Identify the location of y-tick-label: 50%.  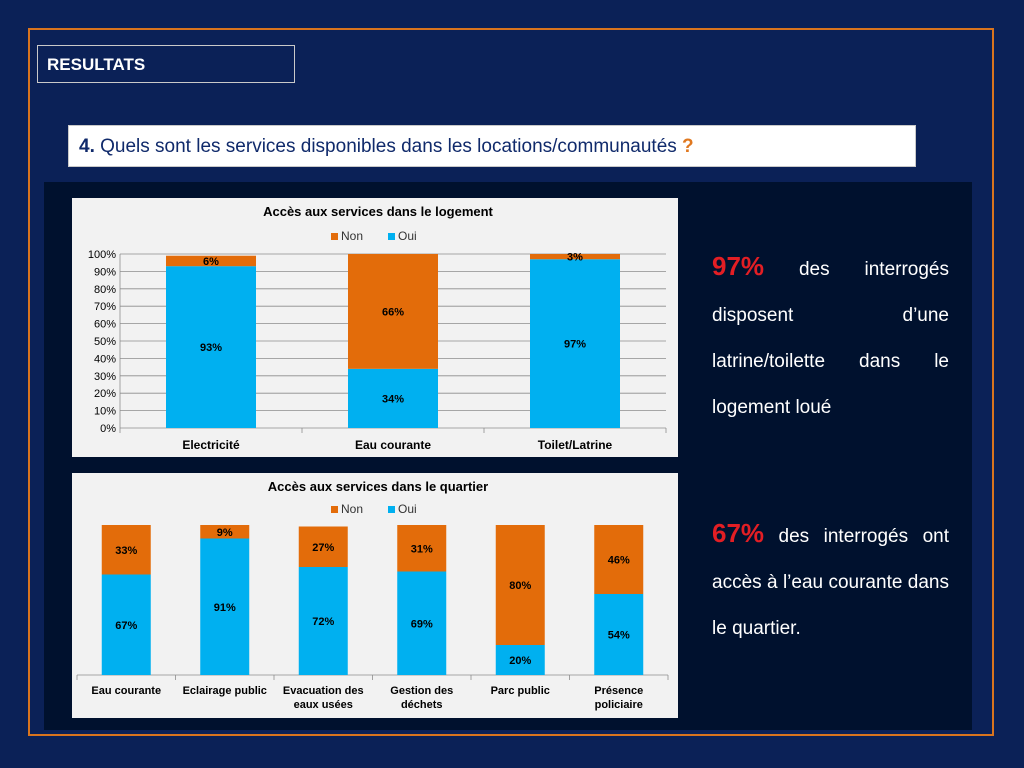
(105, 342).